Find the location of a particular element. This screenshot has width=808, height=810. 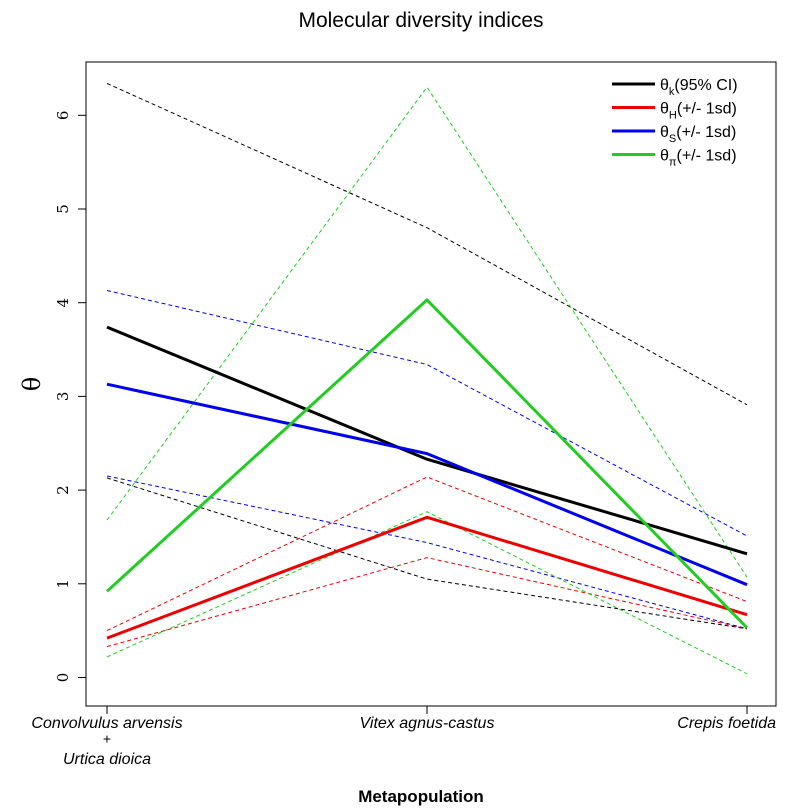

legend-subscript: S is located at coordinates (672, 139).